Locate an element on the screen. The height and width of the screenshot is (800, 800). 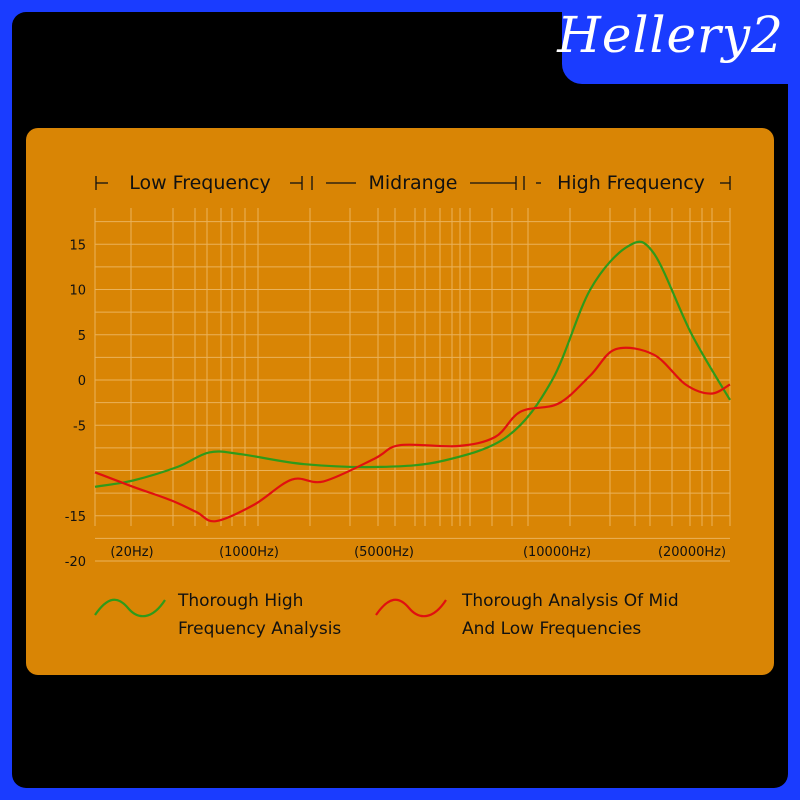
y-tick-label: 5 is located at coordinates (82, 336).